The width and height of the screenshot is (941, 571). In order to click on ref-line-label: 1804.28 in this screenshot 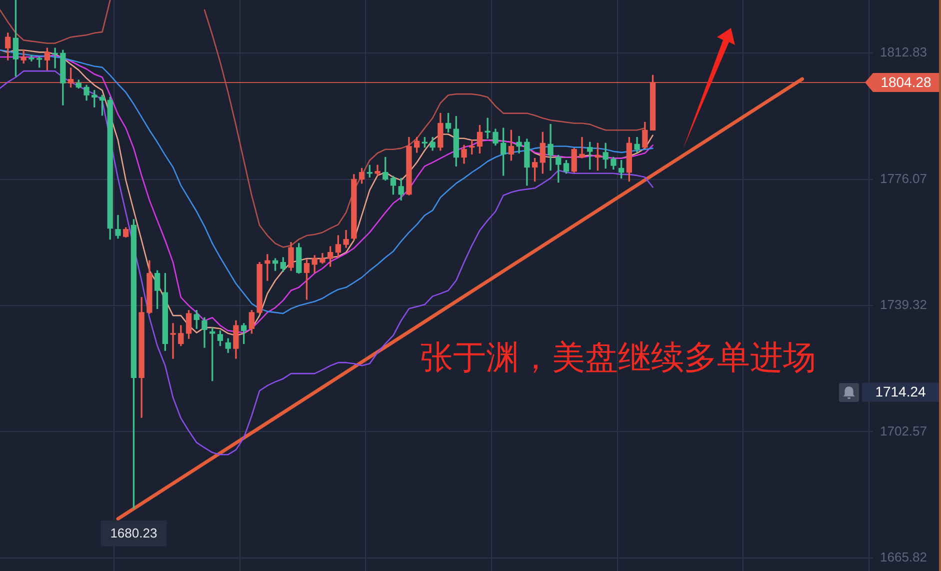, I will do `click(906, 82)`.